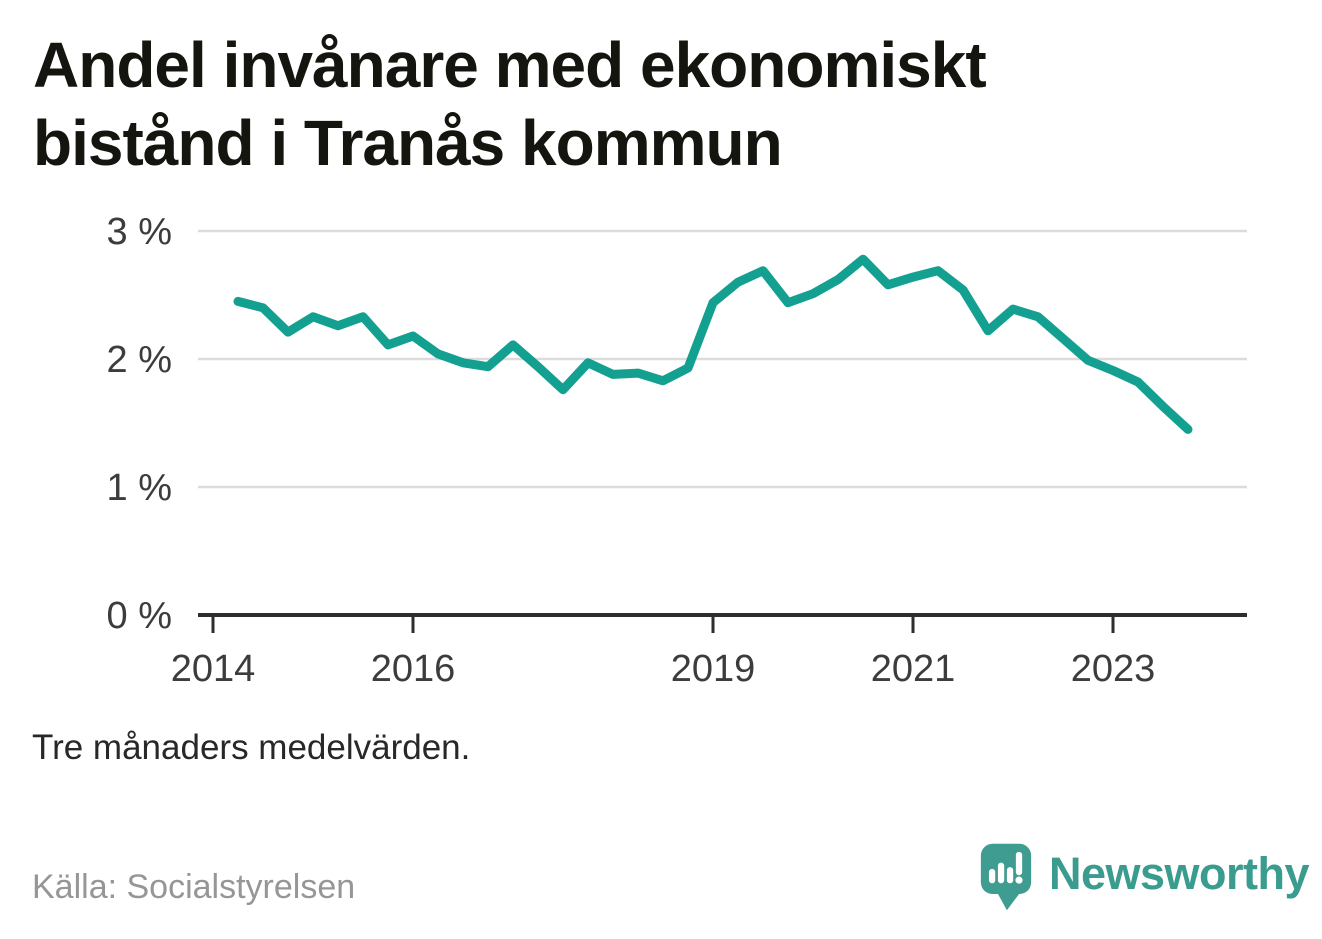 The width and height of the screenshot is (1322, 939). Describe the element at coordinates (713, 669) in the screenshot. I see `x-tick-label-2019: 2019` at that location.